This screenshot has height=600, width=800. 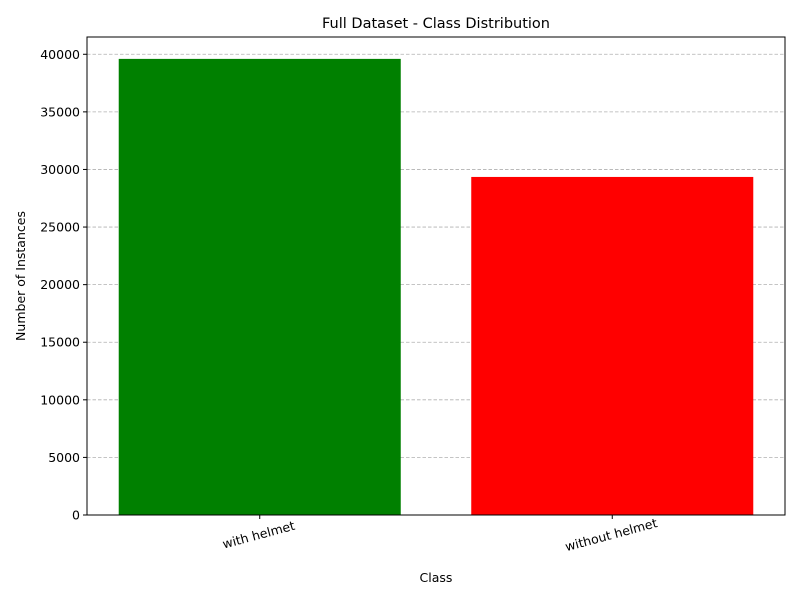 I want to click on chart-title: Full Dataset - Class Distribution, so click(x=436, y=24).